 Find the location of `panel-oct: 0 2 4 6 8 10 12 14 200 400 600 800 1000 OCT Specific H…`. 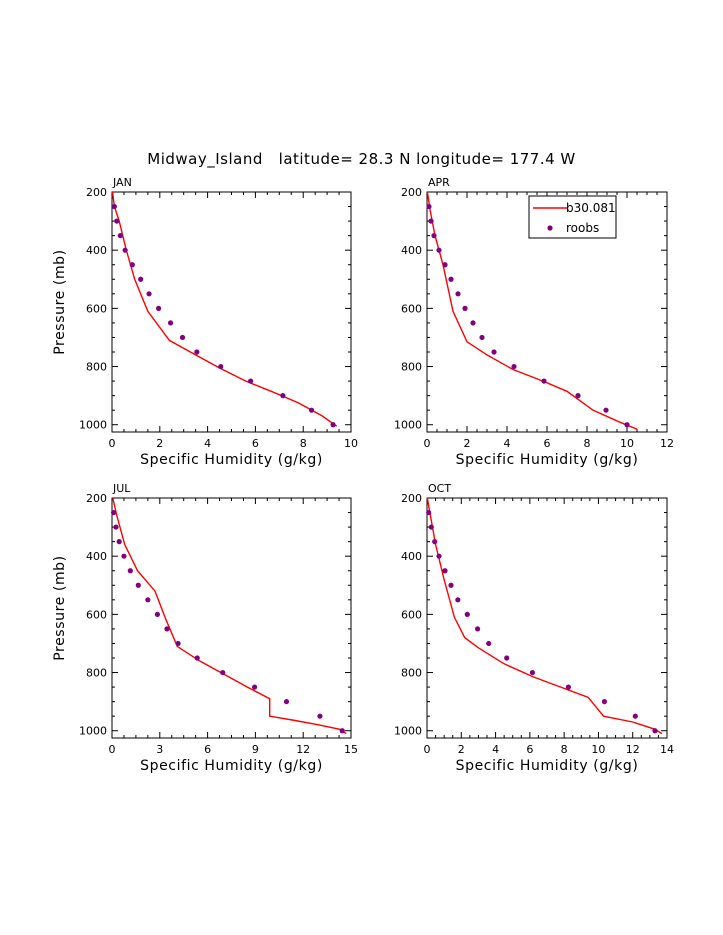

panel-oct: 0 2 4 6 8 10 12 14 200 400 600 800 1000 OCT Specific H… is located at coordinates (534, 628).